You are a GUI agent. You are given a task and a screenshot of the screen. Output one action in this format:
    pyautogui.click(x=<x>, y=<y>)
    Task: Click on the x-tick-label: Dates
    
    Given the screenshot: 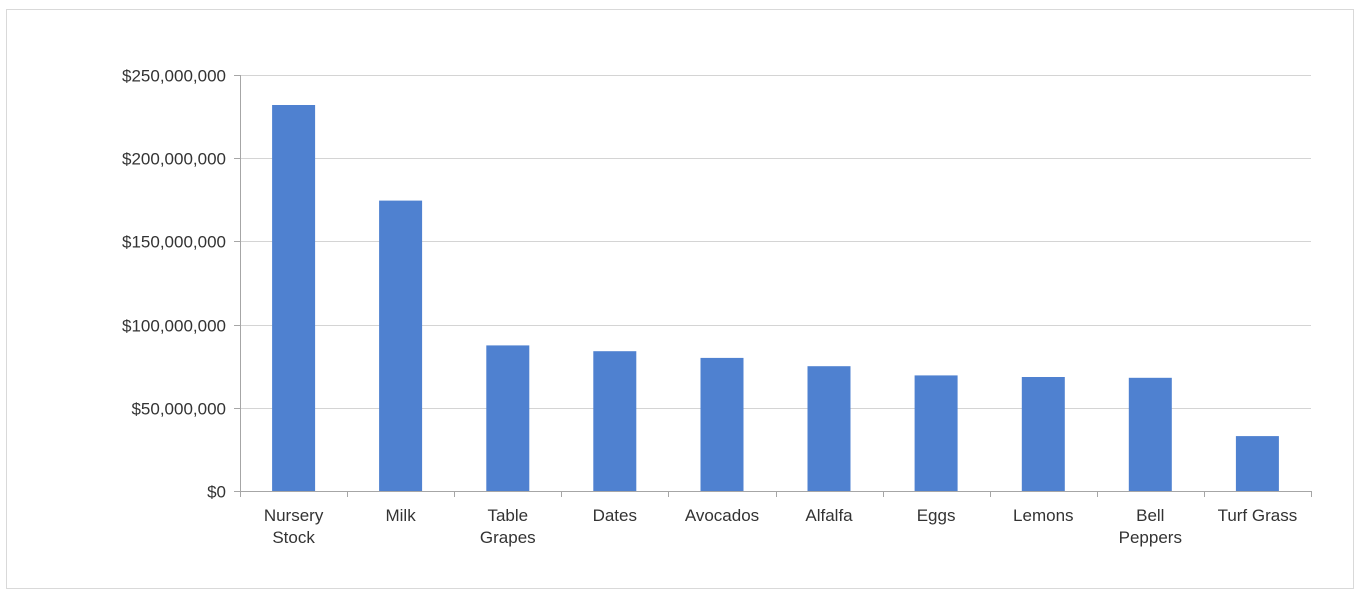 What is the action you would take?
    pyautogui.click(x=615, y=515)
    